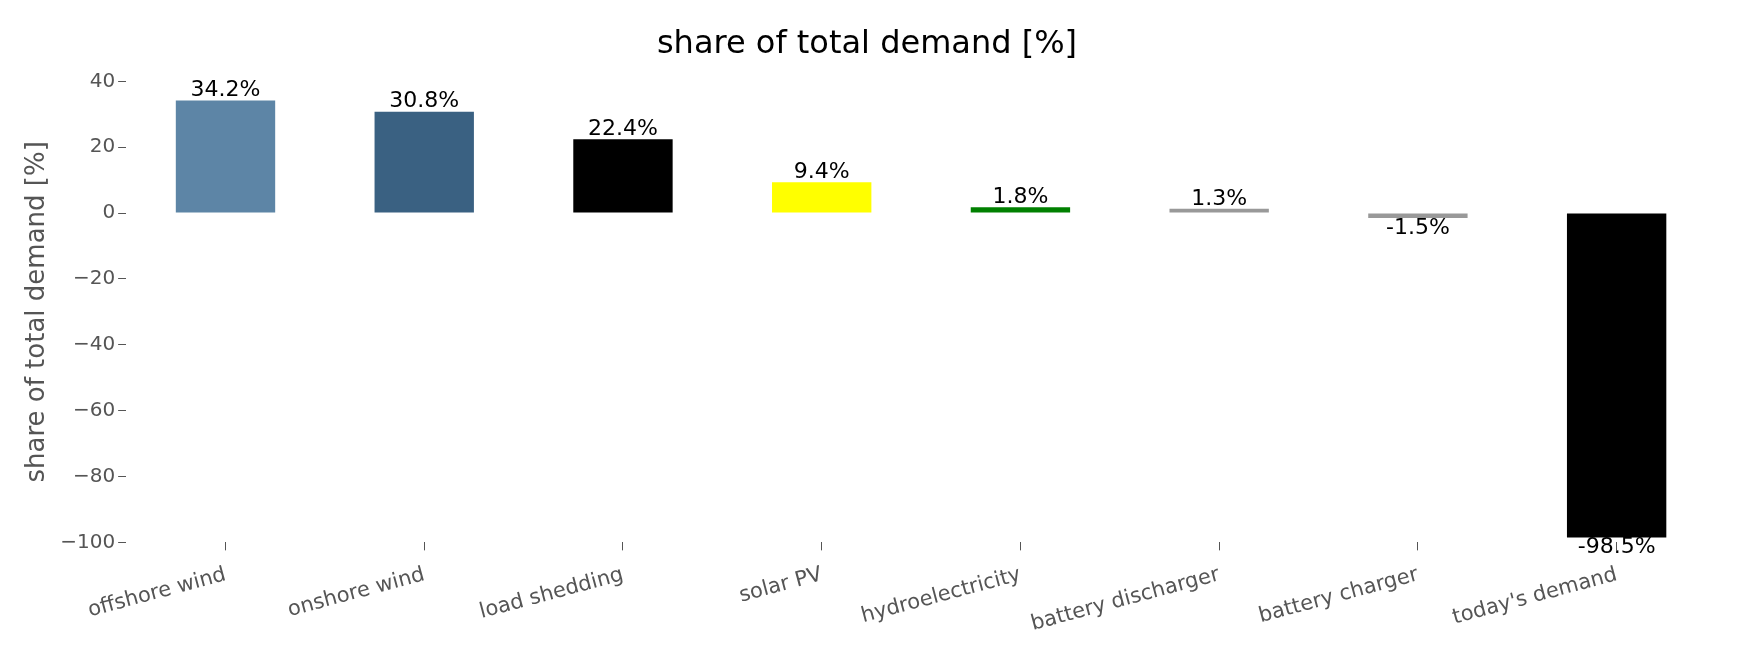  I want to click on y-tick-label: −60, so click(94, 408).